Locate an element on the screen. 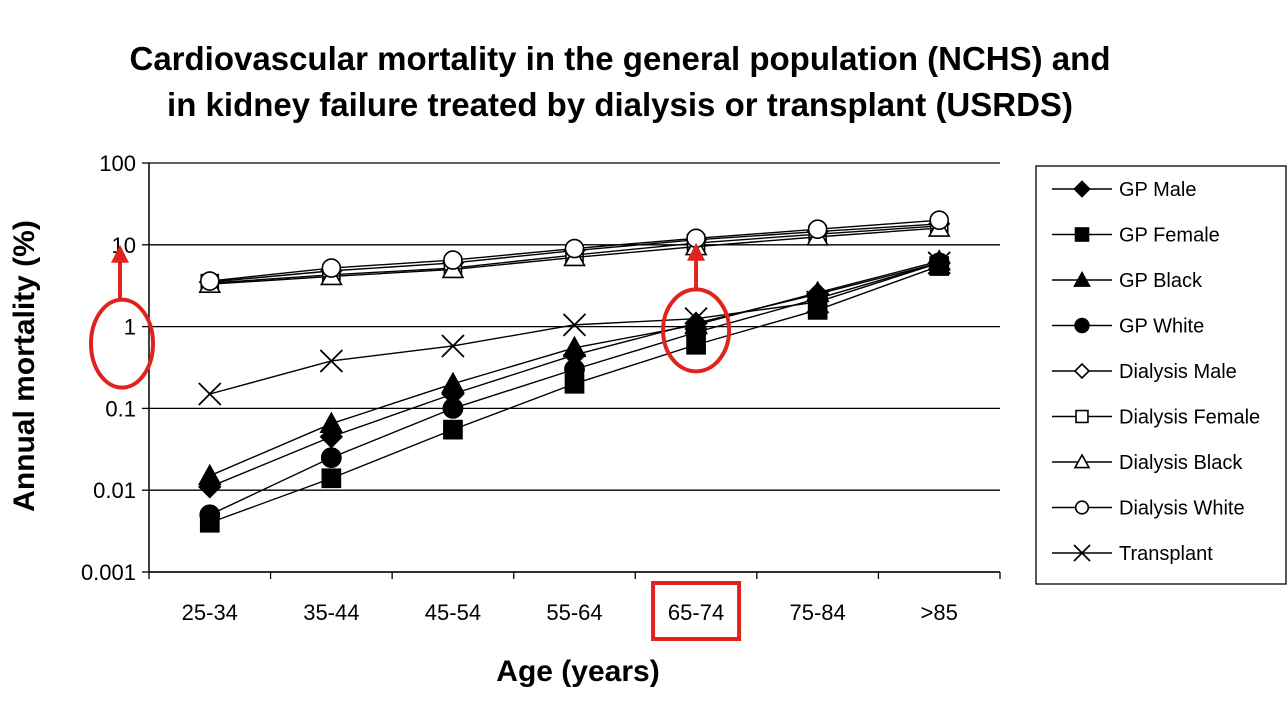 This screenshot has width=1288, height=718. x-tick-label: >85 is located at coordinates (939, 612).